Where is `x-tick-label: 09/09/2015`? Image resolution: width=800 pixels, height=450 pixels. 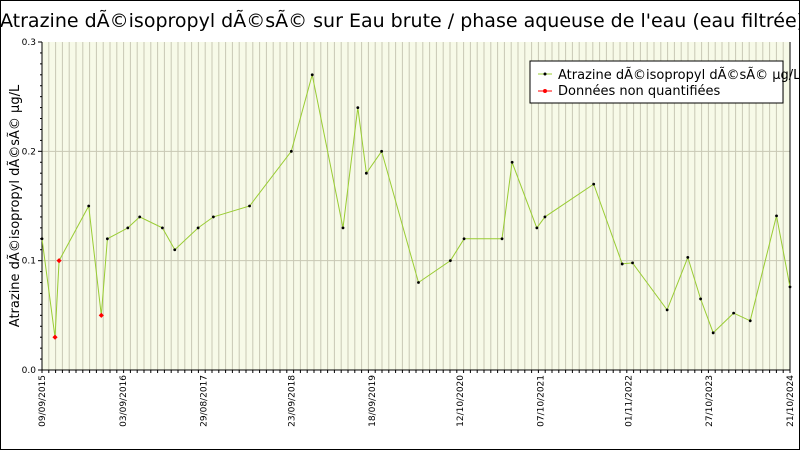
x-tick-label: 09/09/2015 is located at coordinates (43, 401).